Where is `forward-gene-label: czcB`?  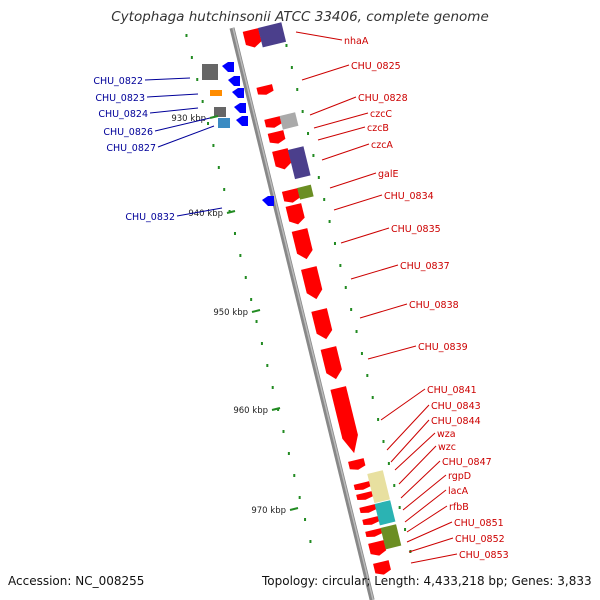 forward-gene-label: czcB is located at coordinates (378, 128).